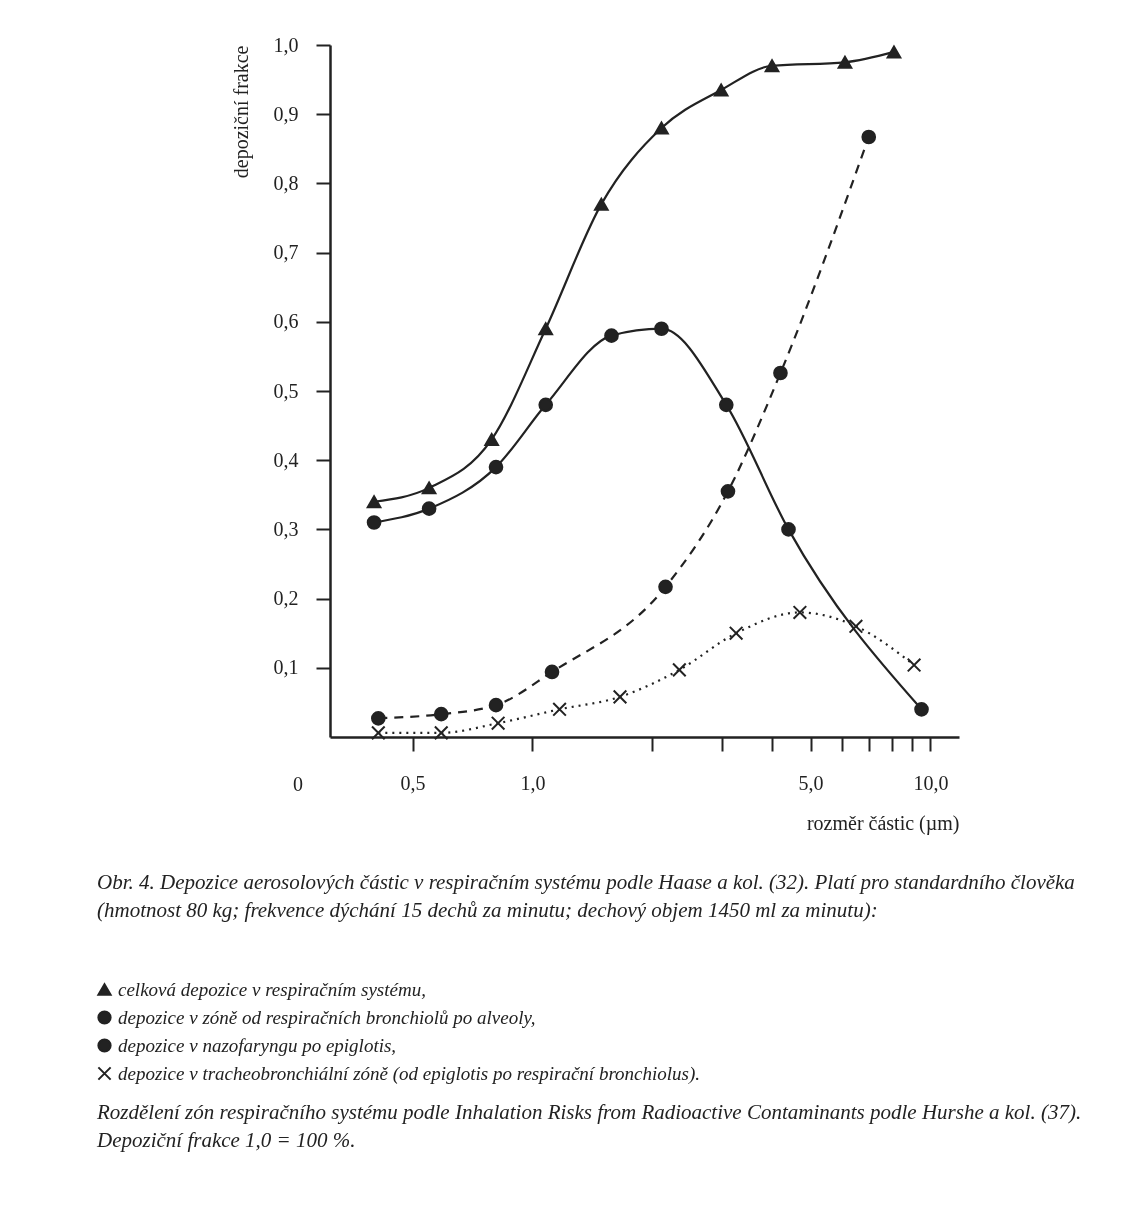  What do you see at coordinates (286, 598) in the screenshot?
I see `y-tick-label: 0,2` at bounding box center [286, 598].